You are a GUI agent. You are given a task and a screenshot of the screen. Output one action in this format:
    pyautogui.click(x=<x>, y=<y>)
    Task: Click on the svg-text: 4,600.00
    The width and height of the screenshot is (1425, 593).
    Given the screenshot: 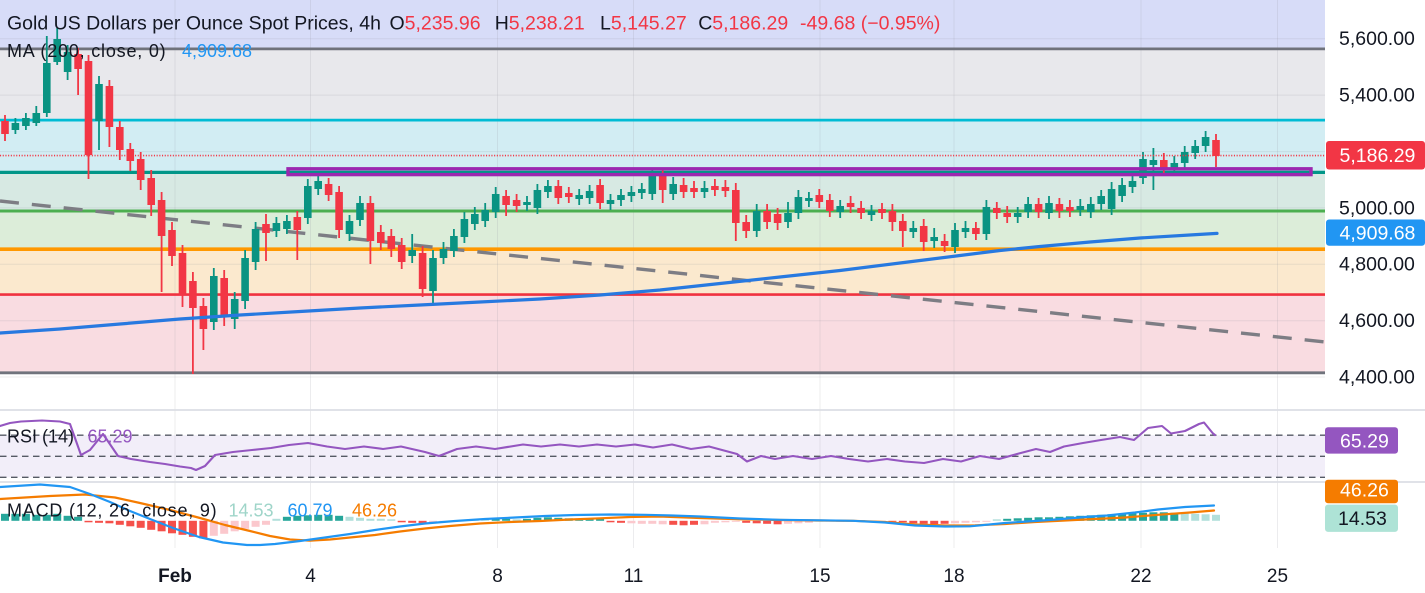 What is the action you would take?
    pyautogui.click(x=1377, y=321)
    